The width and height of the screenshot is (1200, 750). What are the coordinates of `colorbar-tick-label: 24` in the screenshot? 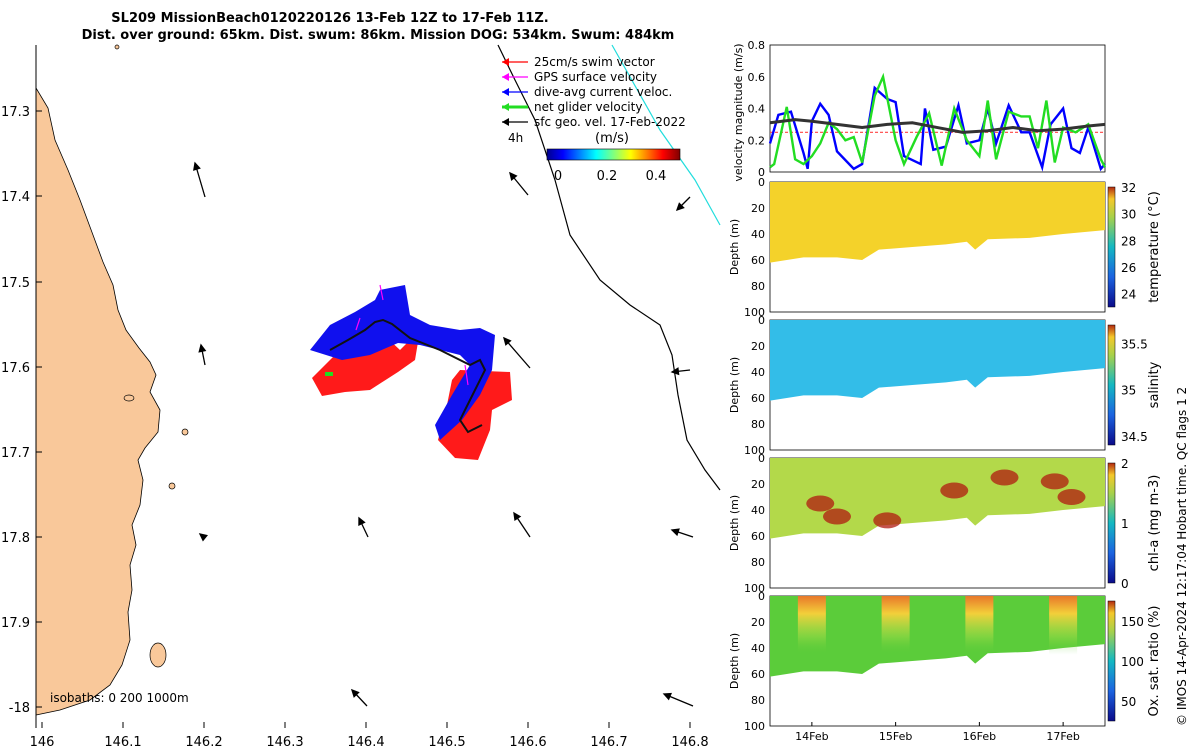 It's located at (1128, 295).